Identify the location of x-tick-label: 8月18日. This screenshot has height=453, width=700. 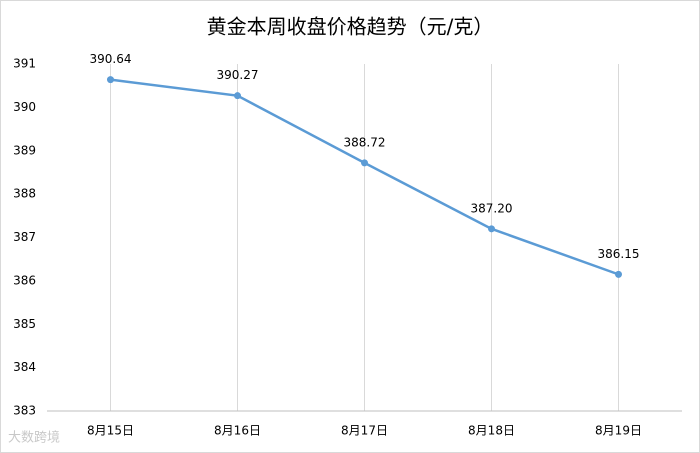
(491, 431).